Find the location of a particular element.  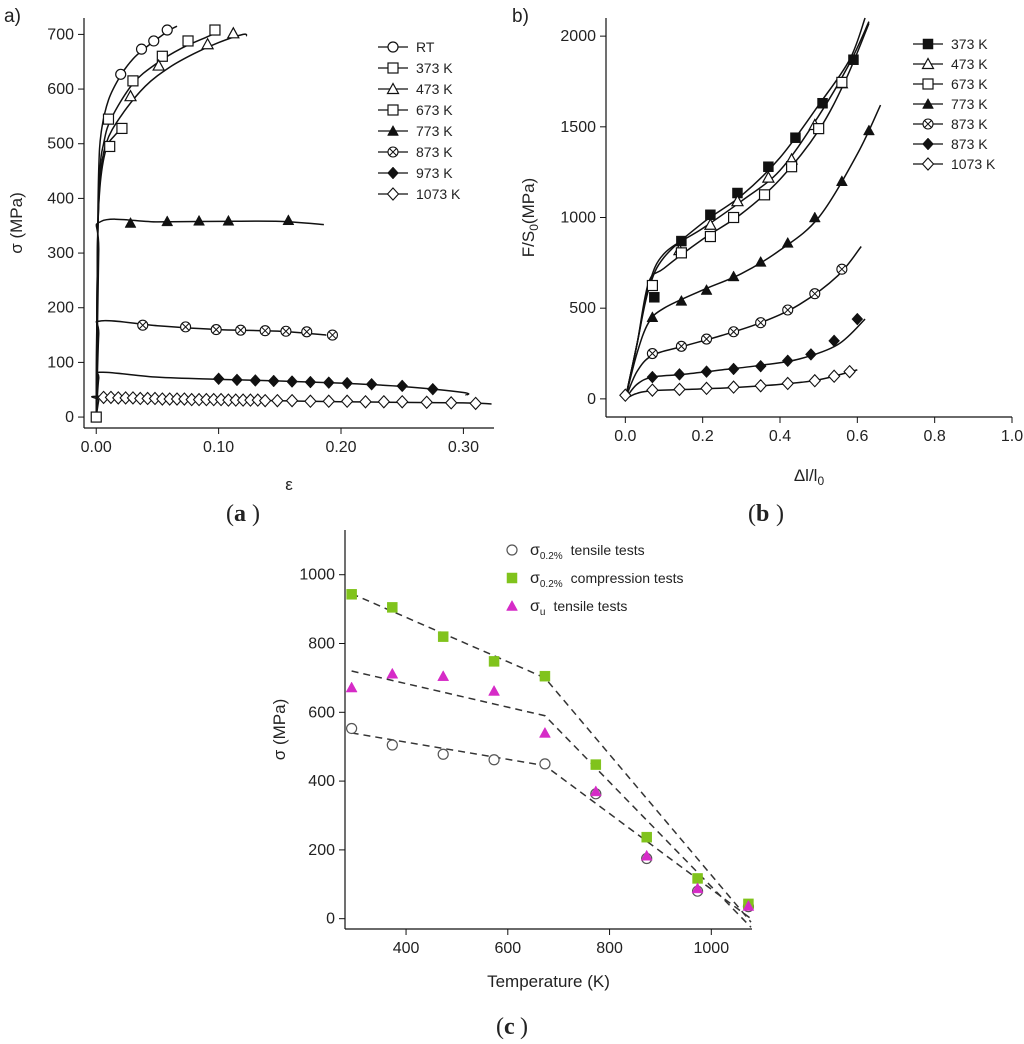

legend-label: RT is located at coordinates (425, 47).